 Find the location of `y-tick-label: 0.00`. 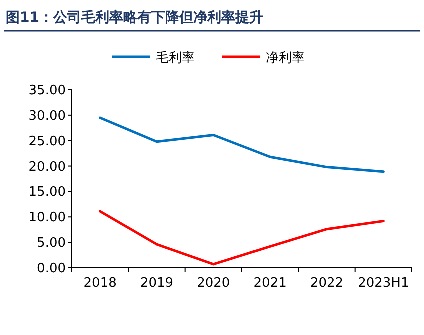

y-tick-label: 0.00 is located at coordinates (51, 269).